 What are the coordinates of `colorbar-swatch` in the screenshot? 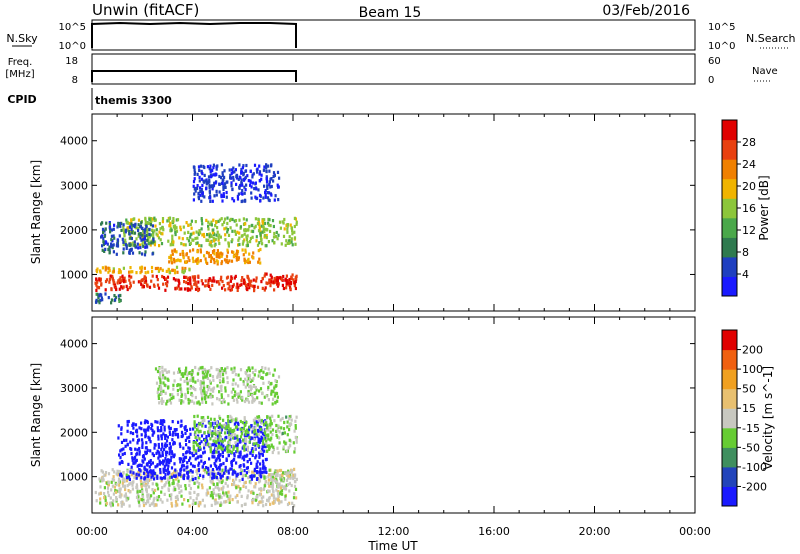 It's located at (729, 476).